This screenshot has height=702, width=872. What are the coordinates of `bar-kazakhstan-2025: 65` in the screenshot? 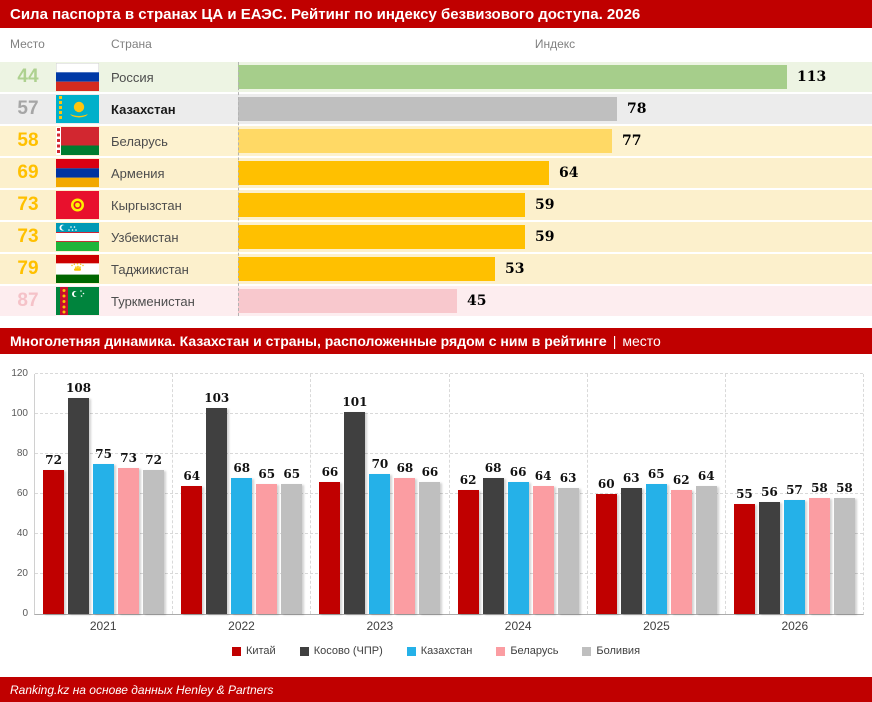 It's located at (656, 540).